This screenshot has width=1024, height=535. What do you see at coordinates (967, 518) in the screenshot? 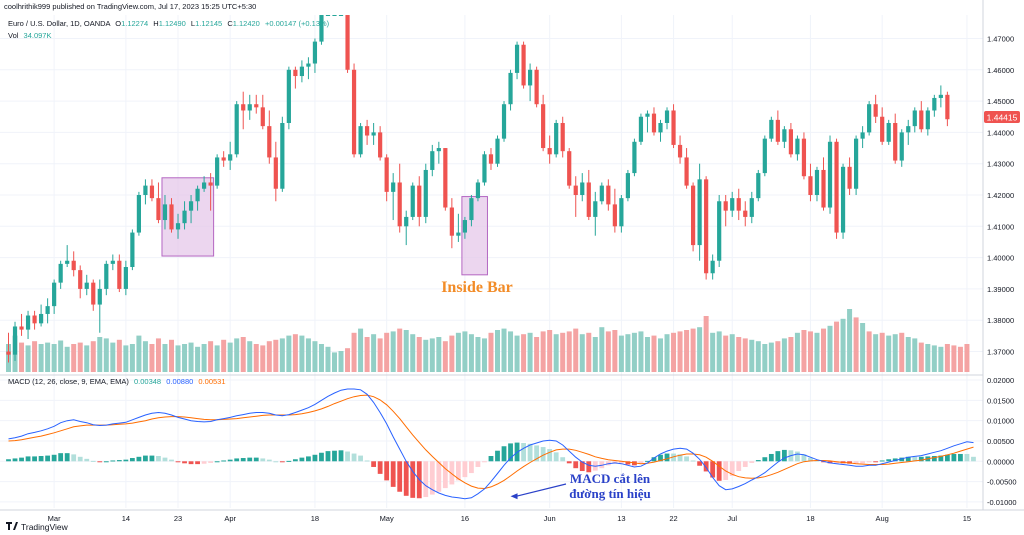
I see `time-tick-label: 15` at bounding box center [967, 518].